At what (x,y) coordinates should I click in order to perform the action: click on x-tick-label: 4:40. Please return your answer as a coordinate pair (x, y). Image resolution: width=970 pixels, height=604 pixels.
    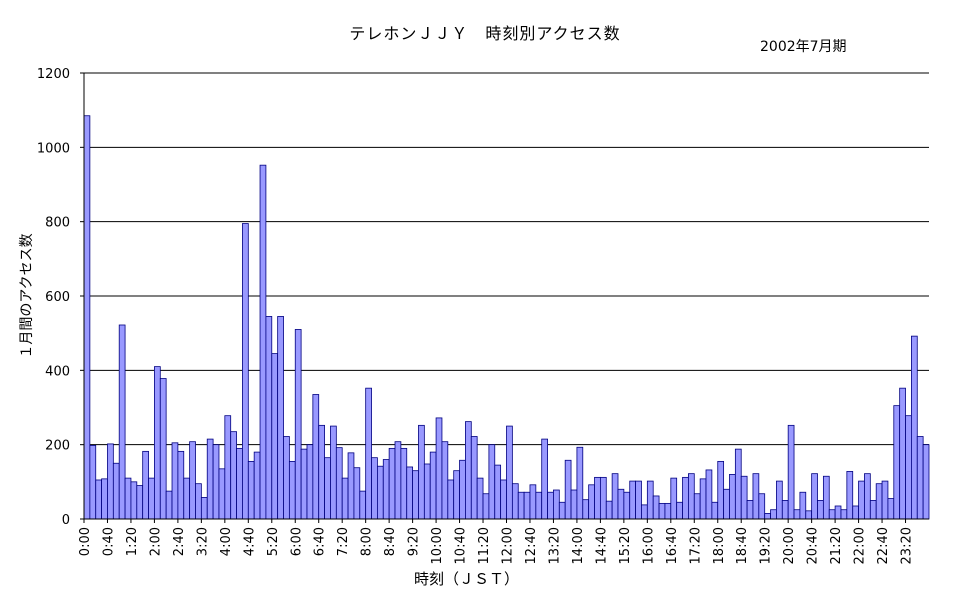
    Looking at the image, I should click on (249, 541).